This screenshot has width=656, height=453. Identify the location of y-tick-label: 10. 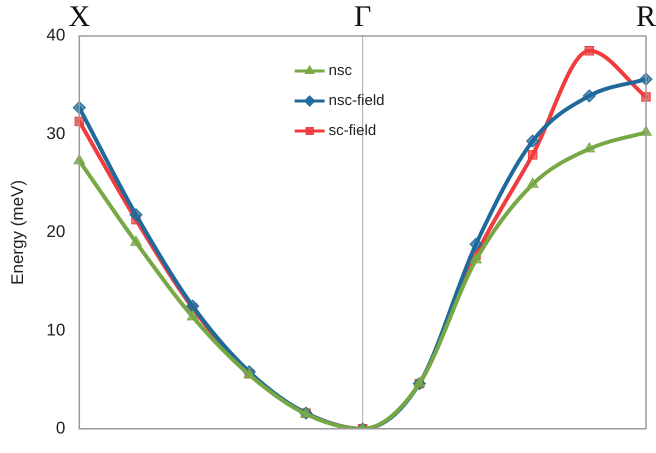
(56, 330).